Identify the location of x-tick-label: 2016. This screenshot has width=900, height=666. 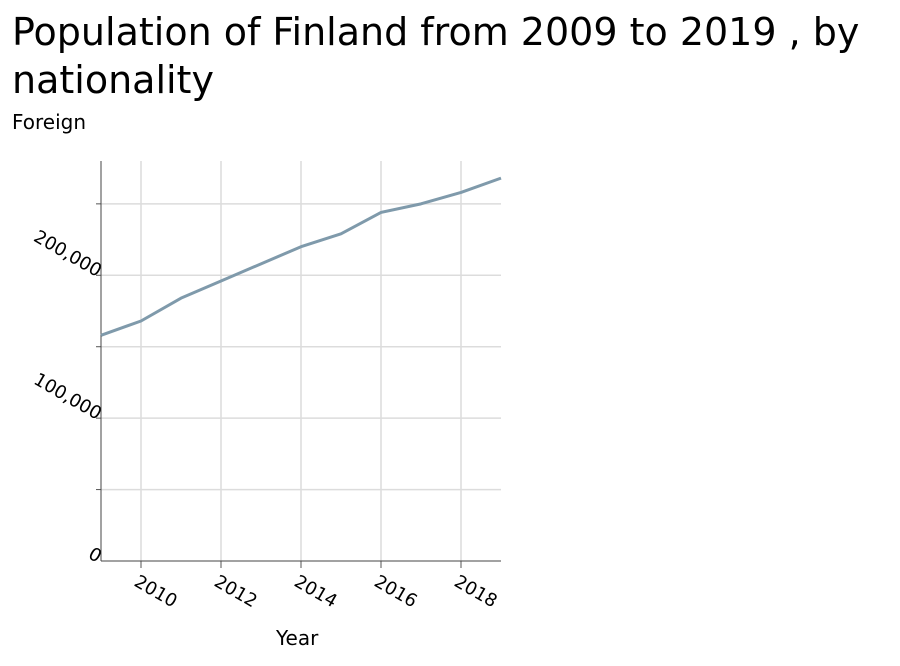
(396, 591).